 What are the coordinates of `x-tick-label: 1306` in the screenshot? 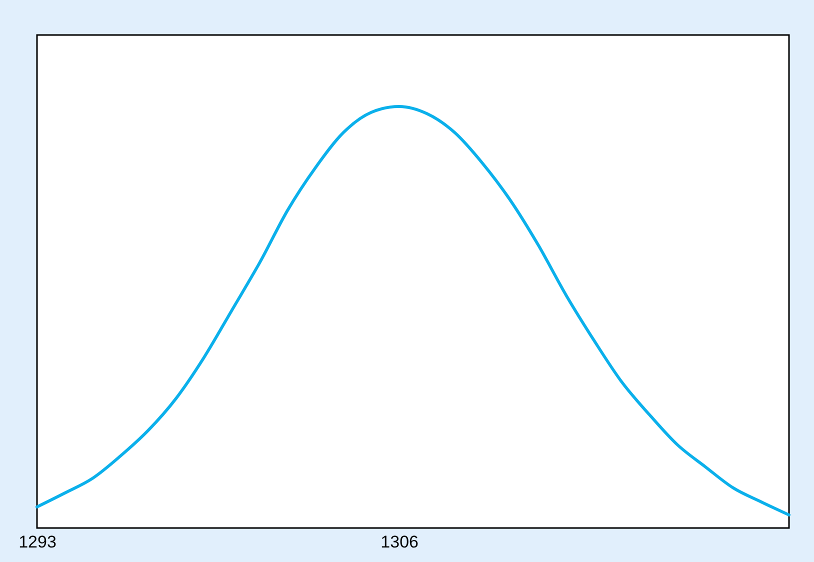 It's located at (399, 542).